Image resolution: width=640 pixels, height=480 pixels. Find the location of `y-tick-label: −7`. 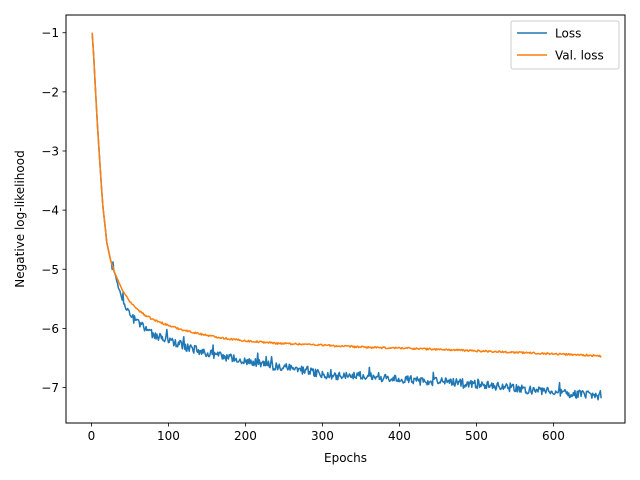

y-tick-label: −7 is located at coordinates (50, 388).